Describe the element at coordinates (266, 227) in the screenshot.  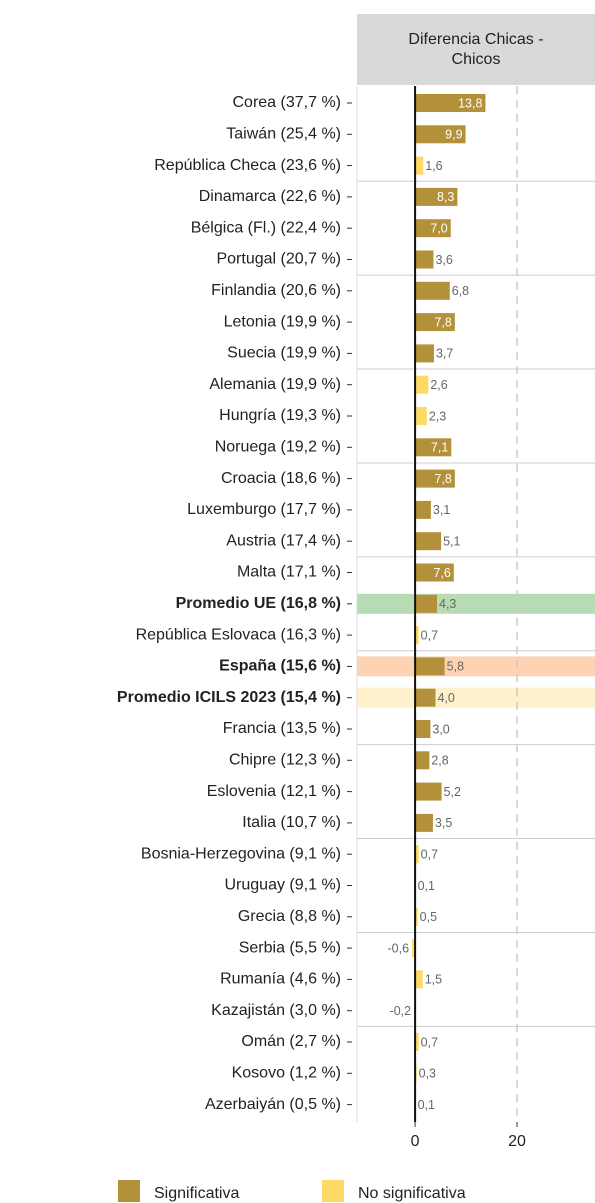
I see `y-tick-label: Bélgica (Fl.) (22,4 %)` at that location.